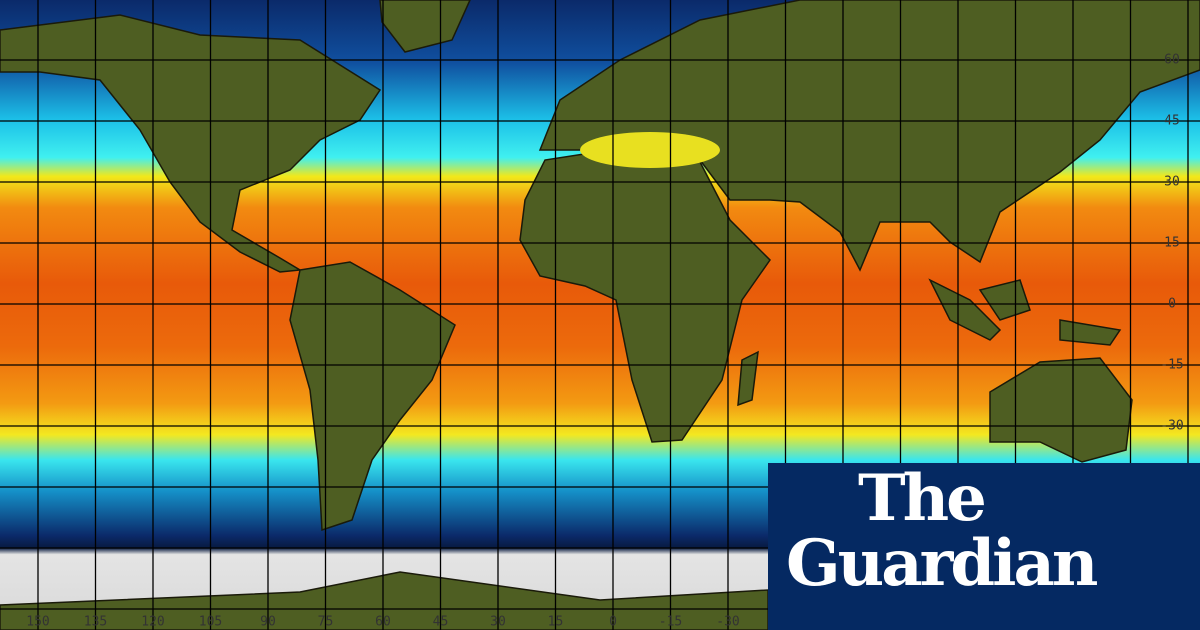 The image size is (1200, 630). What do you see at coordinates (556, 622) in the screenshot?
I see `longitude-label: 15` at bounding box center [556, 622].